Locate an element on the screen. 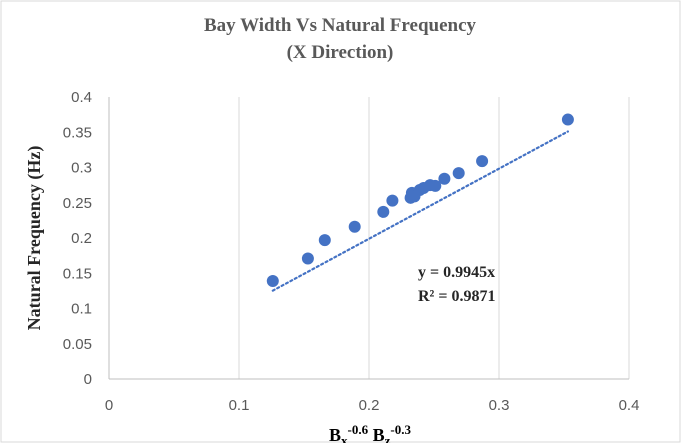 The image size is (681, 443). y-tick-label: 0.15 is located at coordinates (77, 273).